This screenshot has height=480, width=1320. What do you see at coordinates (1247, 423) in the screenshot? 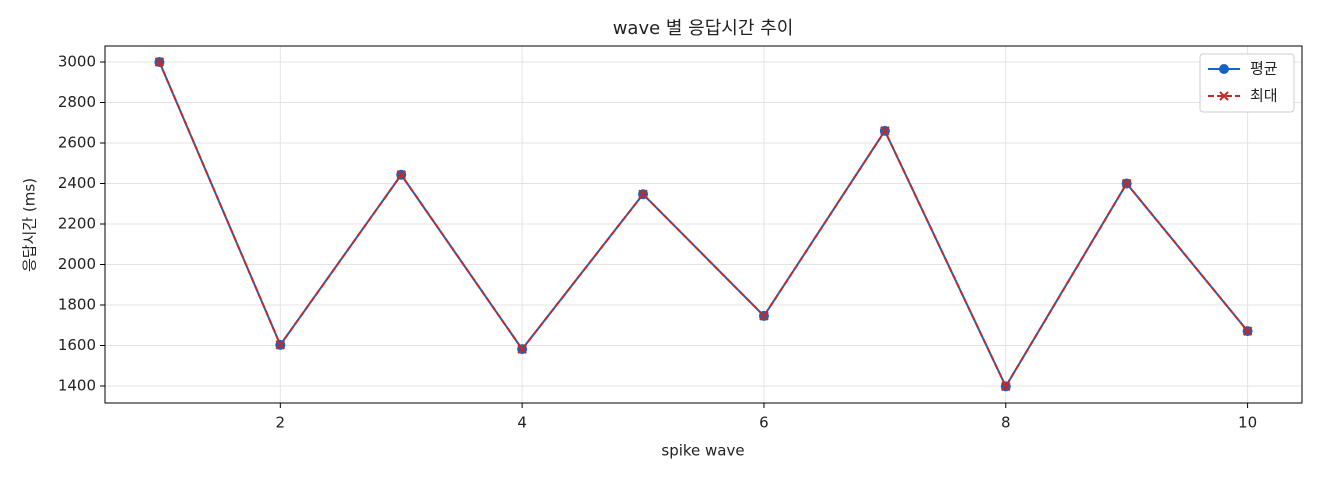
I see `x-tick-label: 10` at bounding box center [1247, 423].